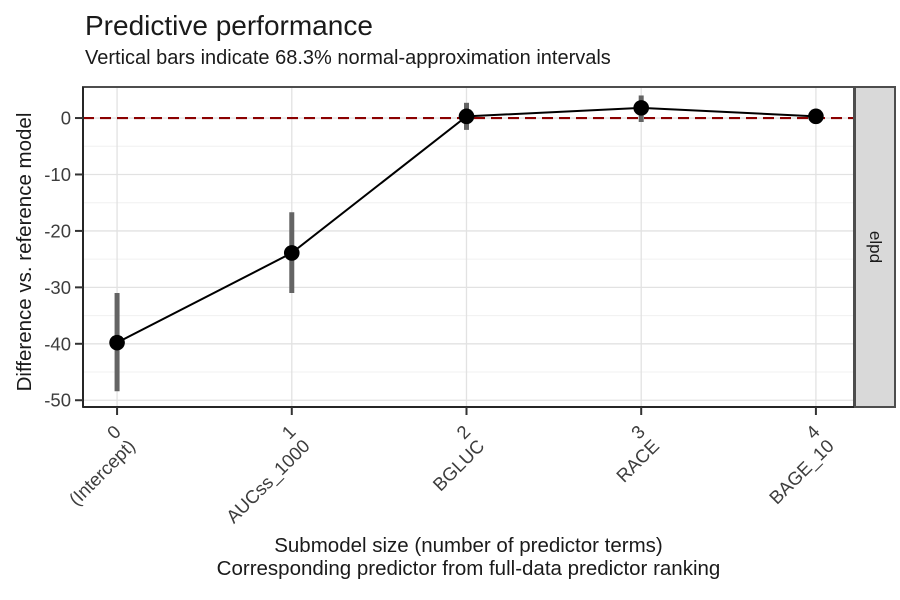 Image resolution: width=900 pixels, height=600 pixels. I want to click on facet-strip: elpd, so click(875, 247).